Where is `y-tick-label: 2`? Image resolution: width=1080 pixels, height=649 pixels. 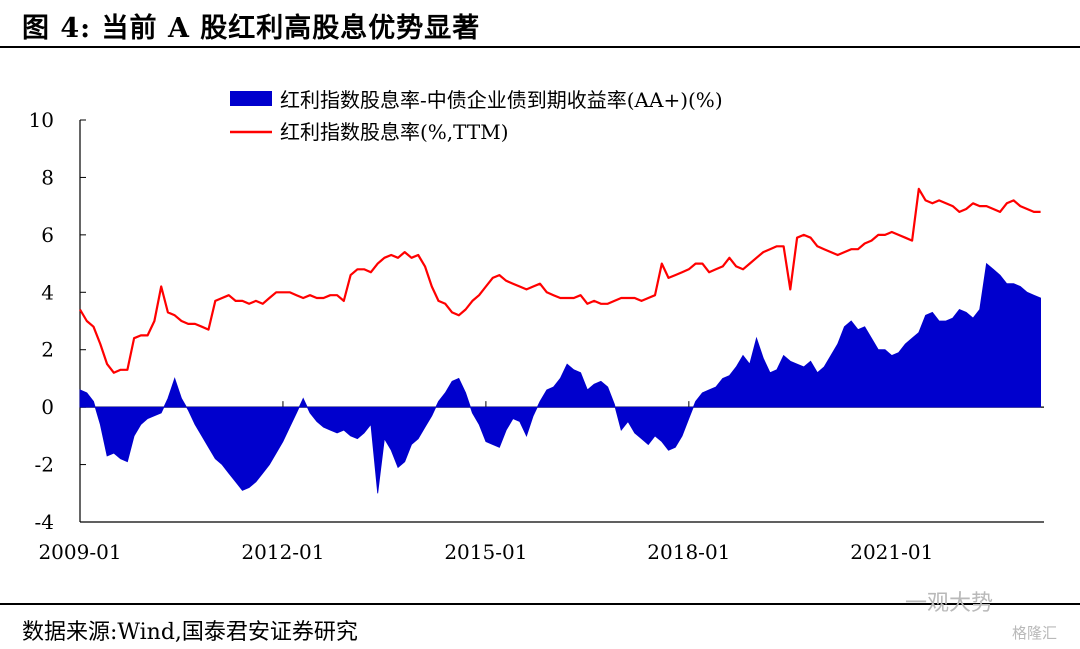
y-tick-label: 2 is located at coordinates (47, 350).